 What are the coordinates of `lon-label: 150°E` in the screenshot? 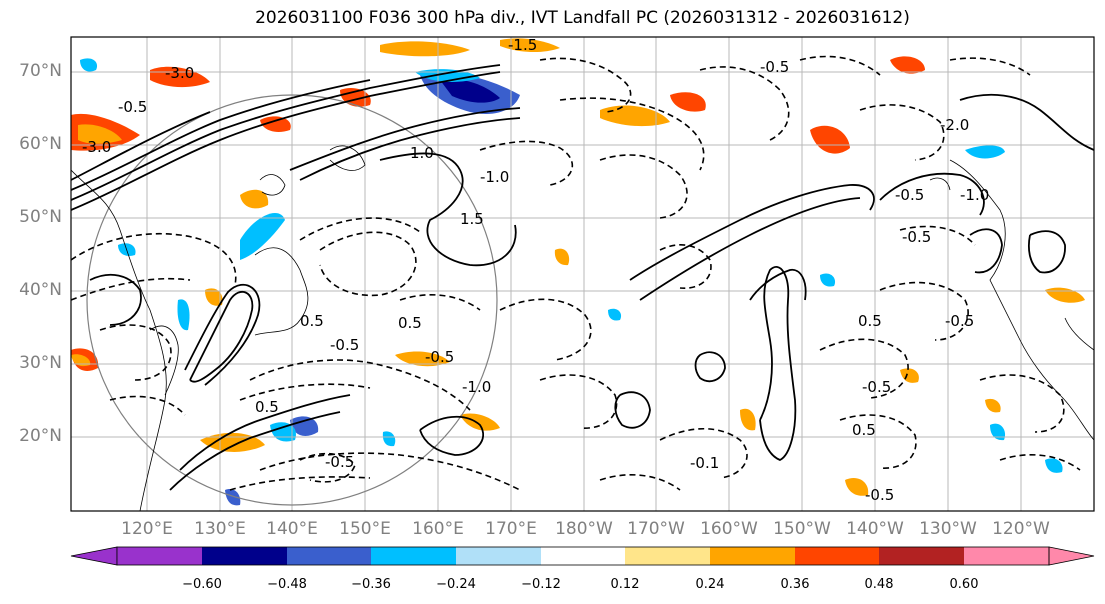 It's located at (365, 529).